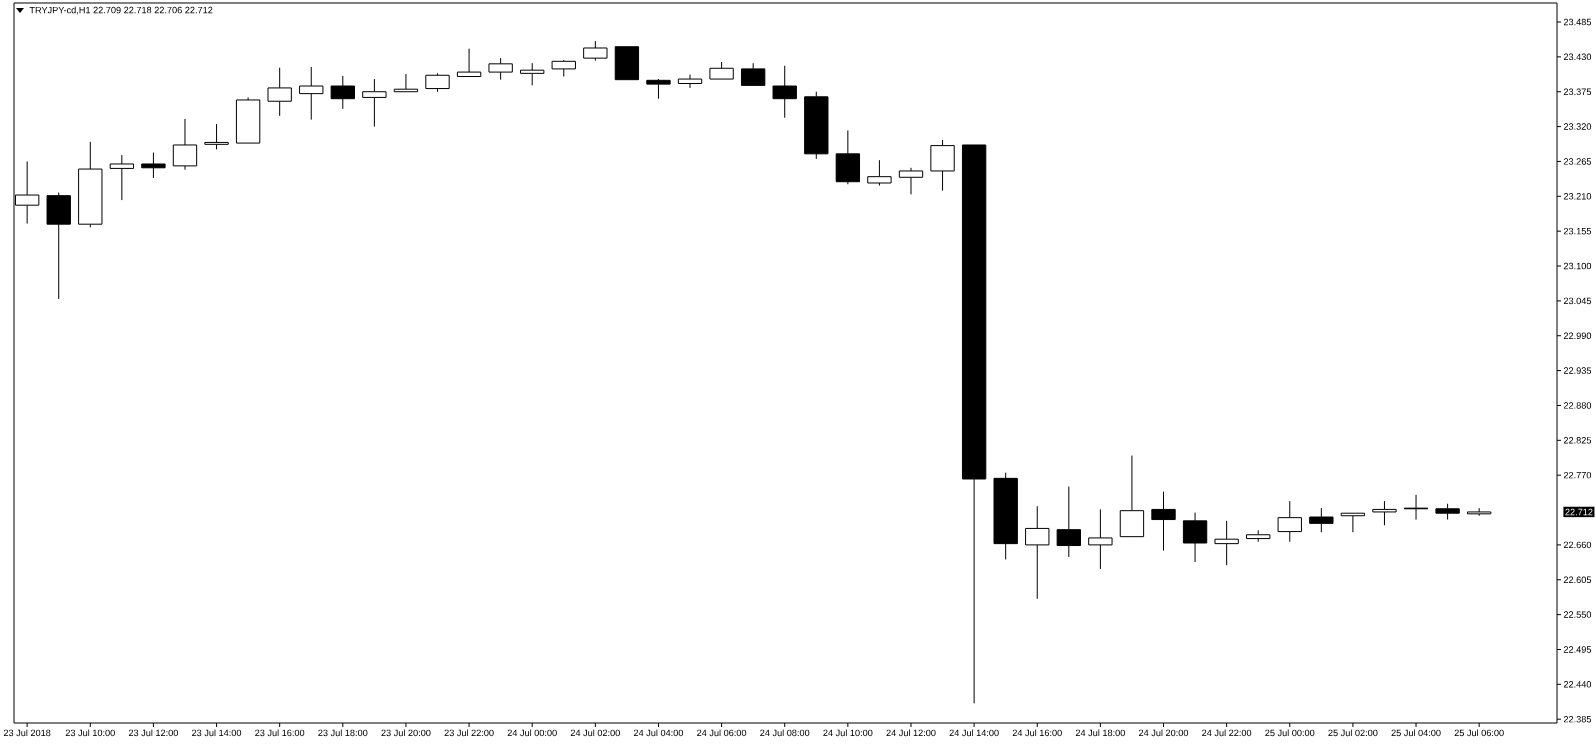 The height and width of the screenshot is (744, 1596). I want to click on x-tick-label: 23 Jul 14:00, so click(217, 733).